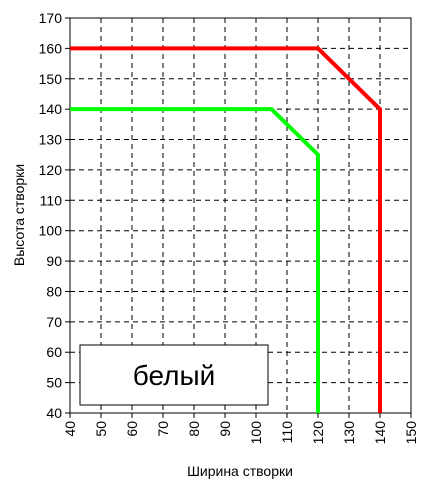 Image resolution: width=427 pixels, height=485 pixels. Describe the element at coordinates (380, 433) in the screenshot. I see `x-tick-label: 140` at that location.